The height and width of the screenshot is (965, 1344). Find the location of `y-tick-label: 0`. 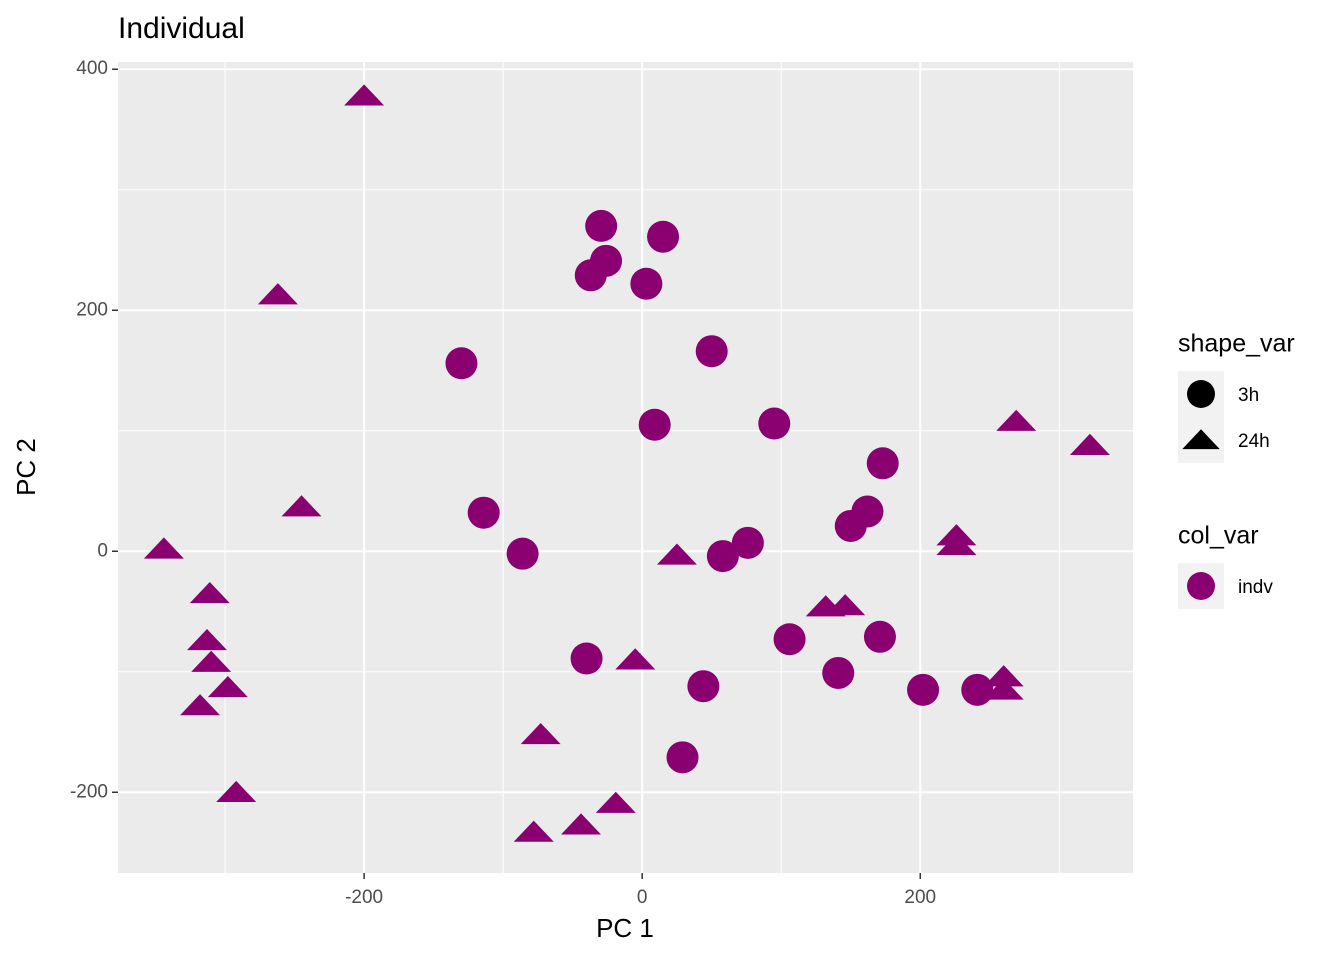

y-tick-label: 0 is located at coordinates (102, 550).